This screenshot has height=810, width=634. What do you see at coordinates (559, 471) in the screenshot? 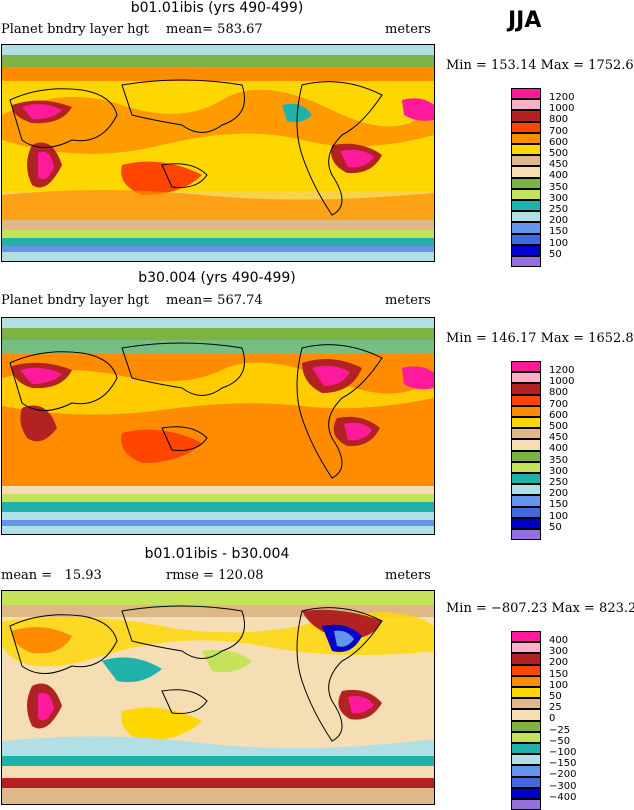
I see `panel-2-legend-label: 300` at bounding box center [559, 471].